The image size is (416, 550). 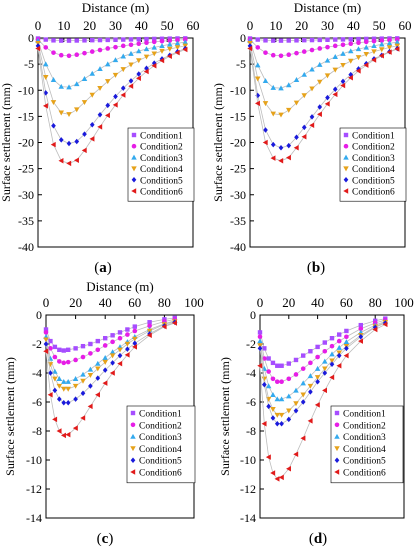 What do you see at coordinates (337, 472) in the screenshot?
I see `panel-d-legend-marker` at bounding box center [337, 472].